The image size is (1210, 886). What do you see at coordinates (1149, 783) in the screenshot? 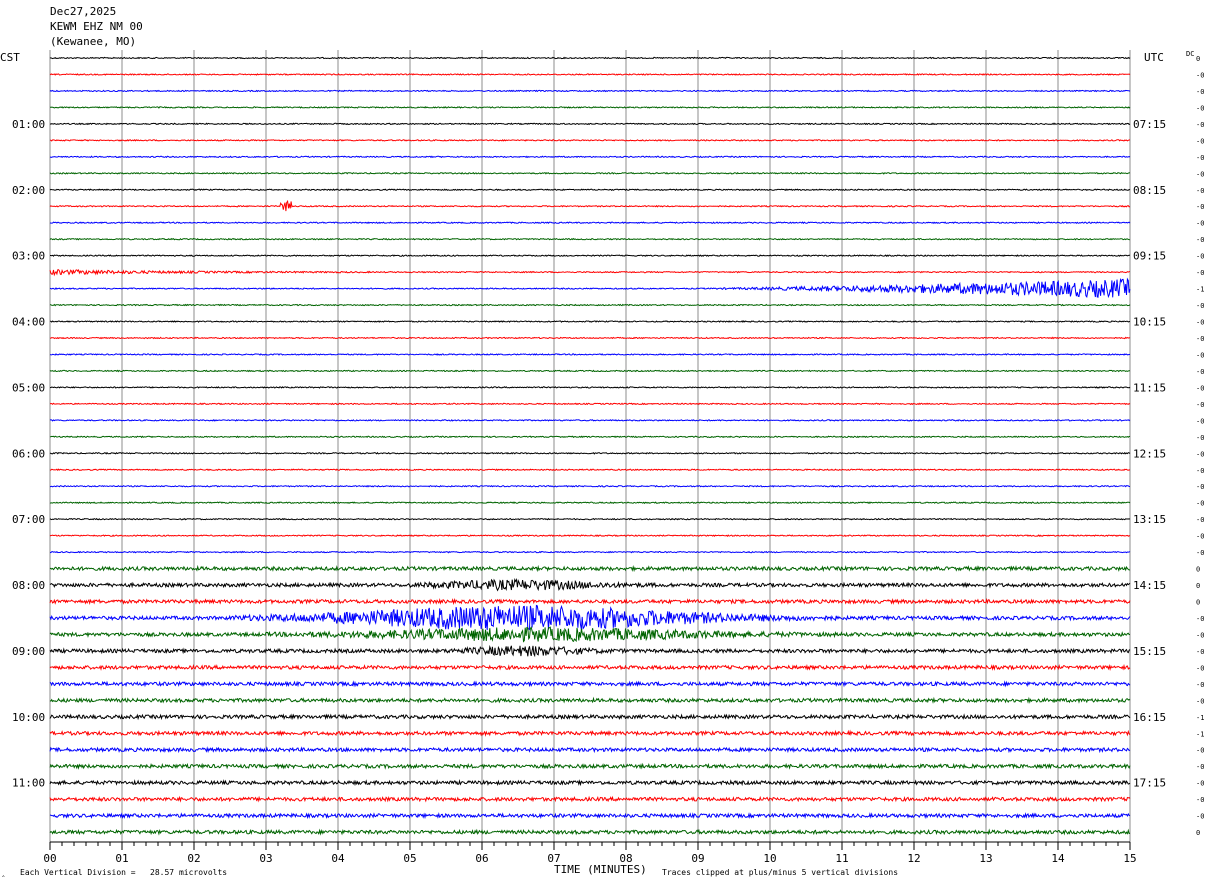
I see `right-hour-label: 17:15` at bounding box center [1149, 783].